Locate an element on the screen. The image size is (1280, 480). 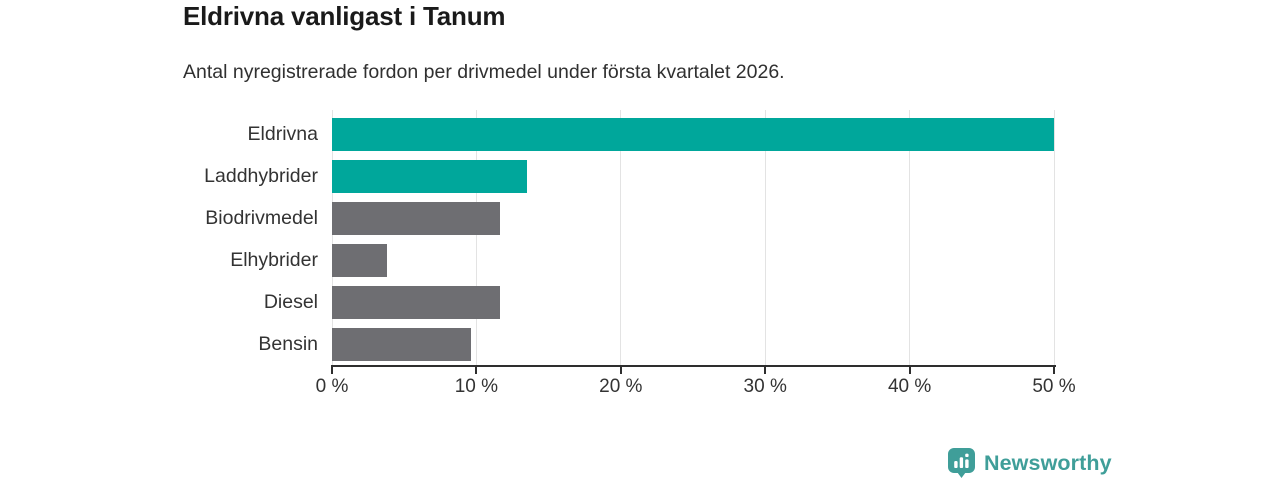
chart-title: Eldrivna vanligast i Tanum is located at coordinates (344, 16).